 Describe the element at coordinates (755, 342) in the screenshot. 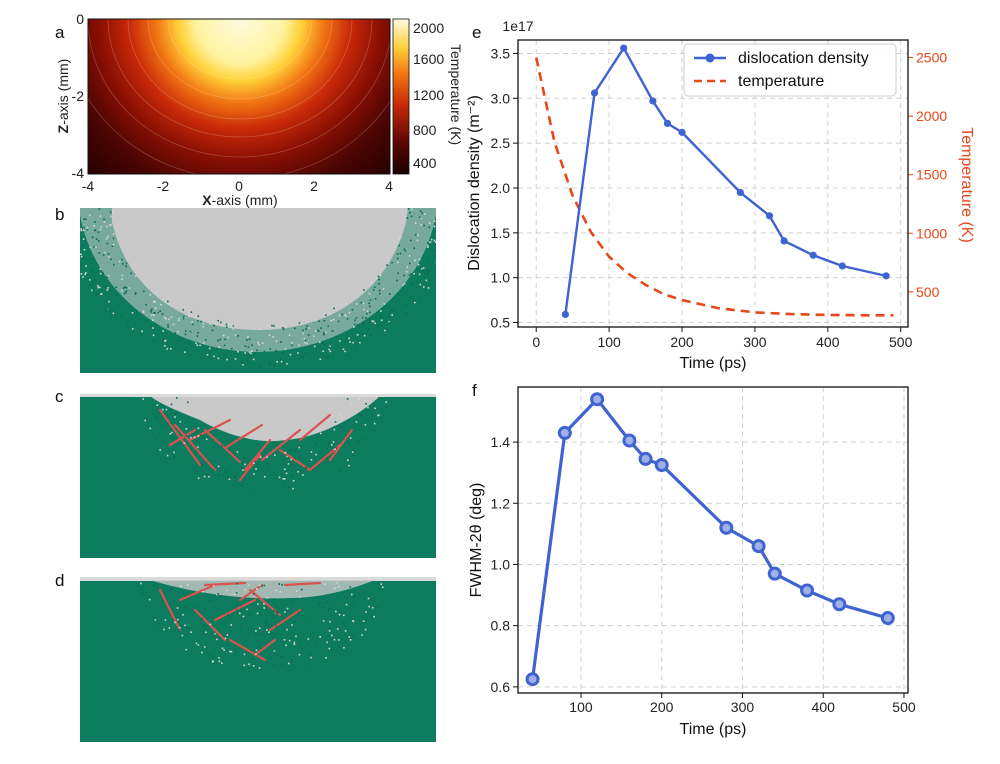

I see `chart-e-x-tick: 300` at that location.